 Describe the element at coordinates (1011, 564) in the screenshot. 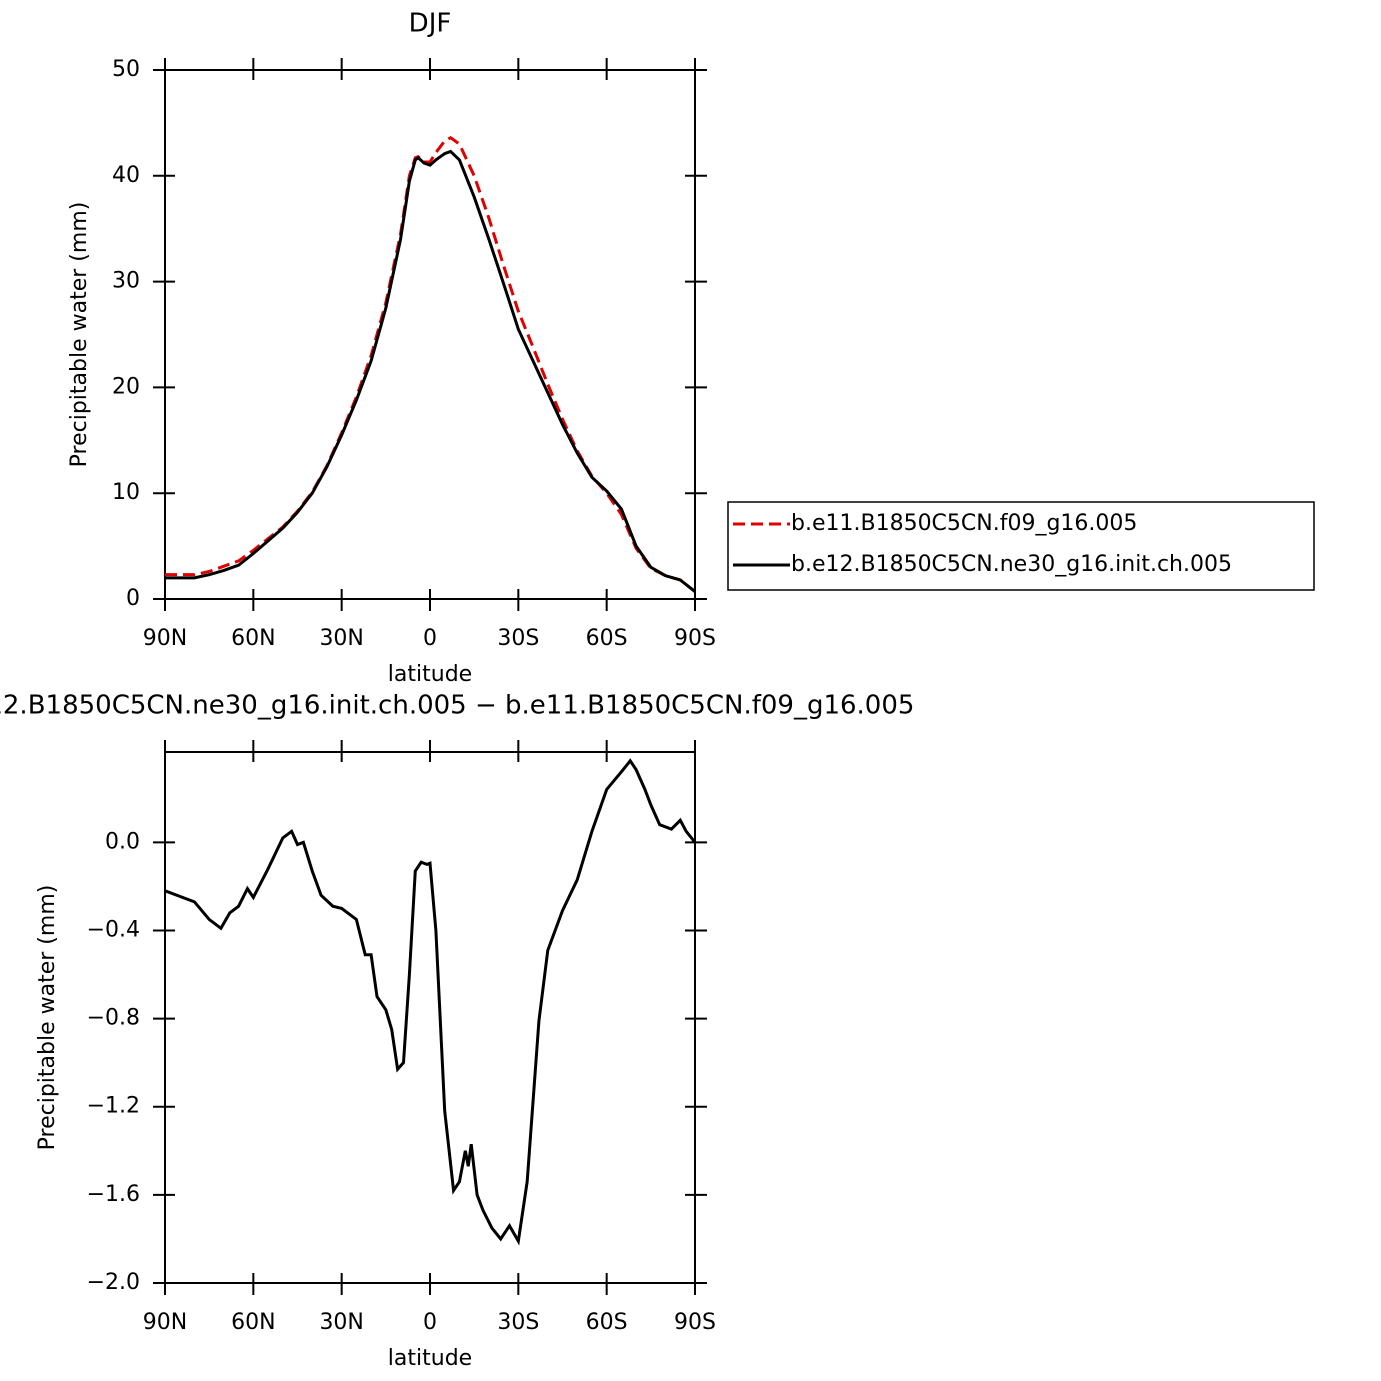

I see `legend-label: b.e12.B1850C5CN.ne30_g16.init.ch.005` at that location.